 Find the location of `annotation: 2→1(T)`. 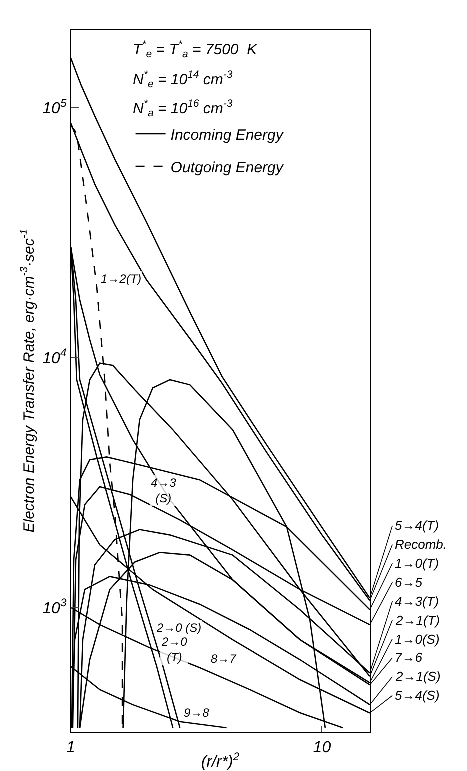

annotation: 2→1(T) is located at coordinates (417, 620).